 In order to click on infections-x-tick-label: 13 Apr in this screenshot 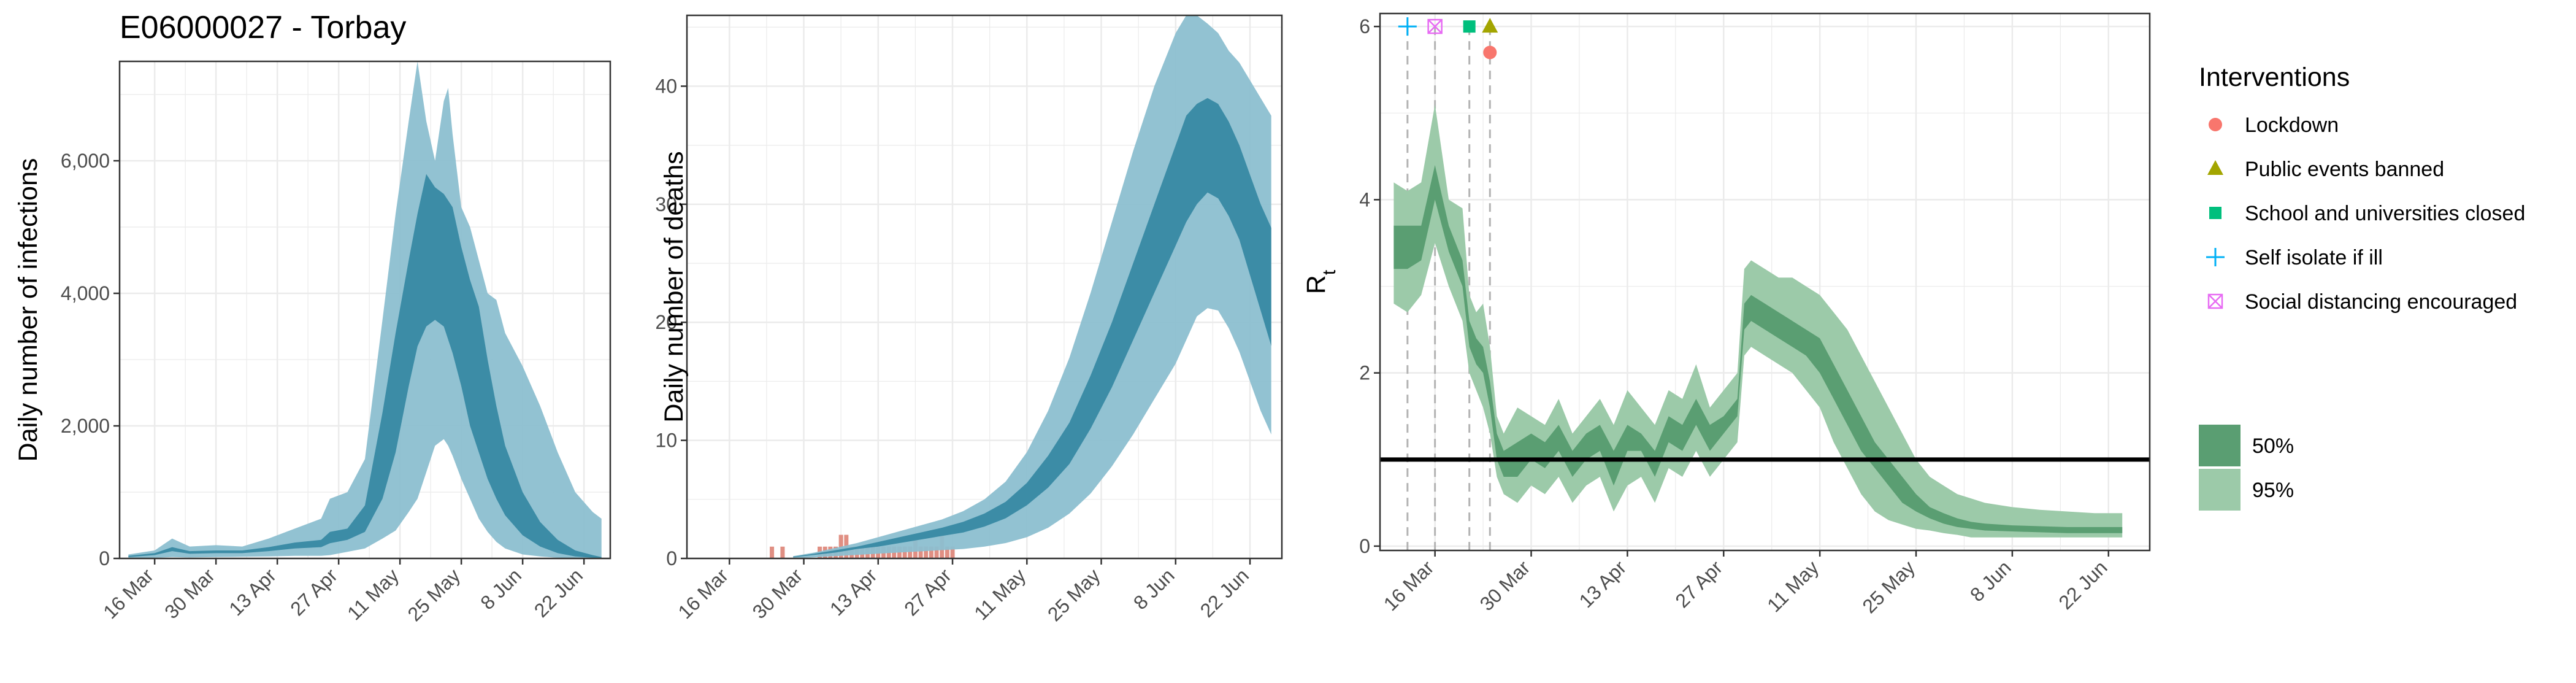, I will do `click(252, 592)`.